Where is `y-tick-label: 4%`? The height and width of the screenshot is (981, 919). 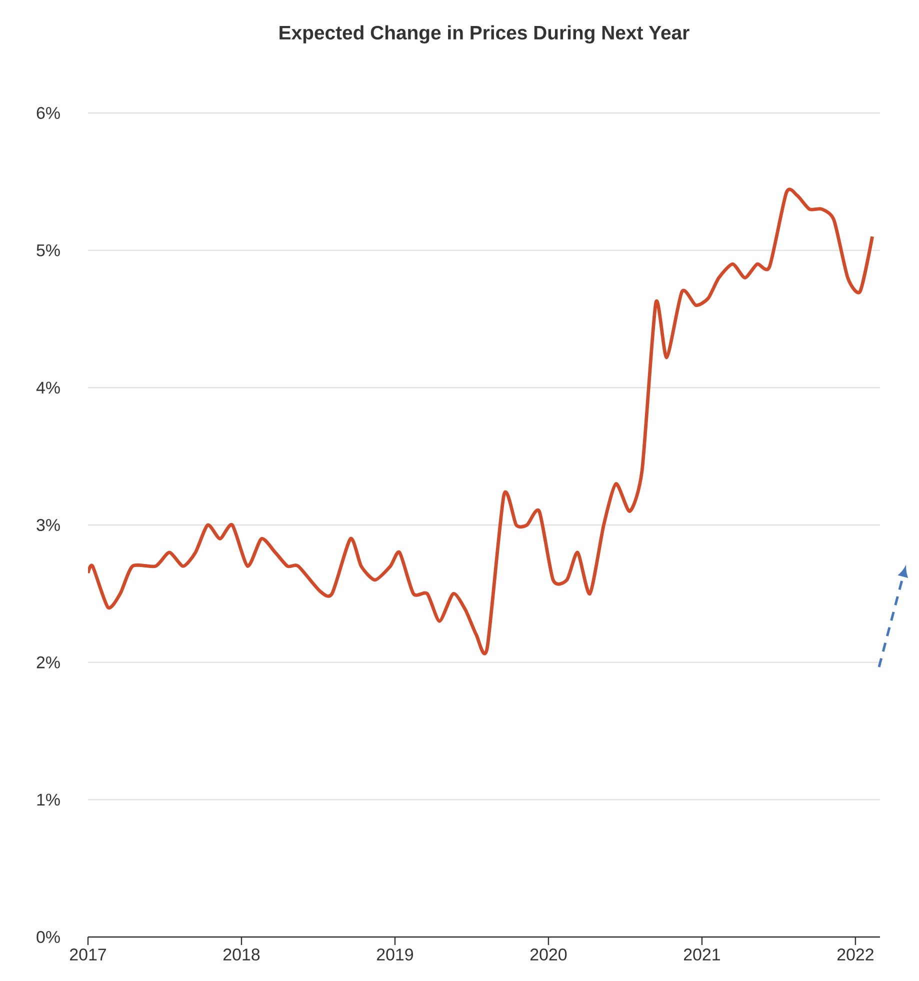 y-tick-label: 4% is located at coordinates (48, 388).